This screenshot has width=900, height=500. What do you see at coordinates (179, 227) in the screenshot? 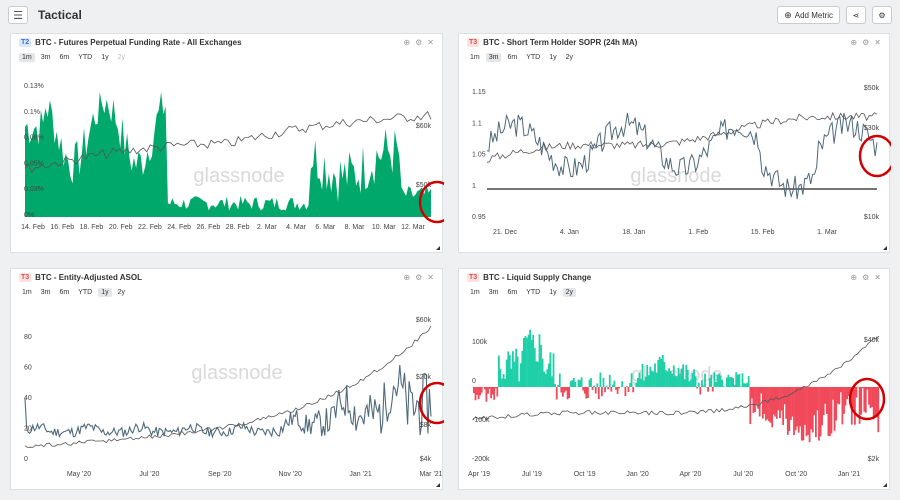
I see `x-tick-label: 24. Feb` at bounding box center [179, 227].